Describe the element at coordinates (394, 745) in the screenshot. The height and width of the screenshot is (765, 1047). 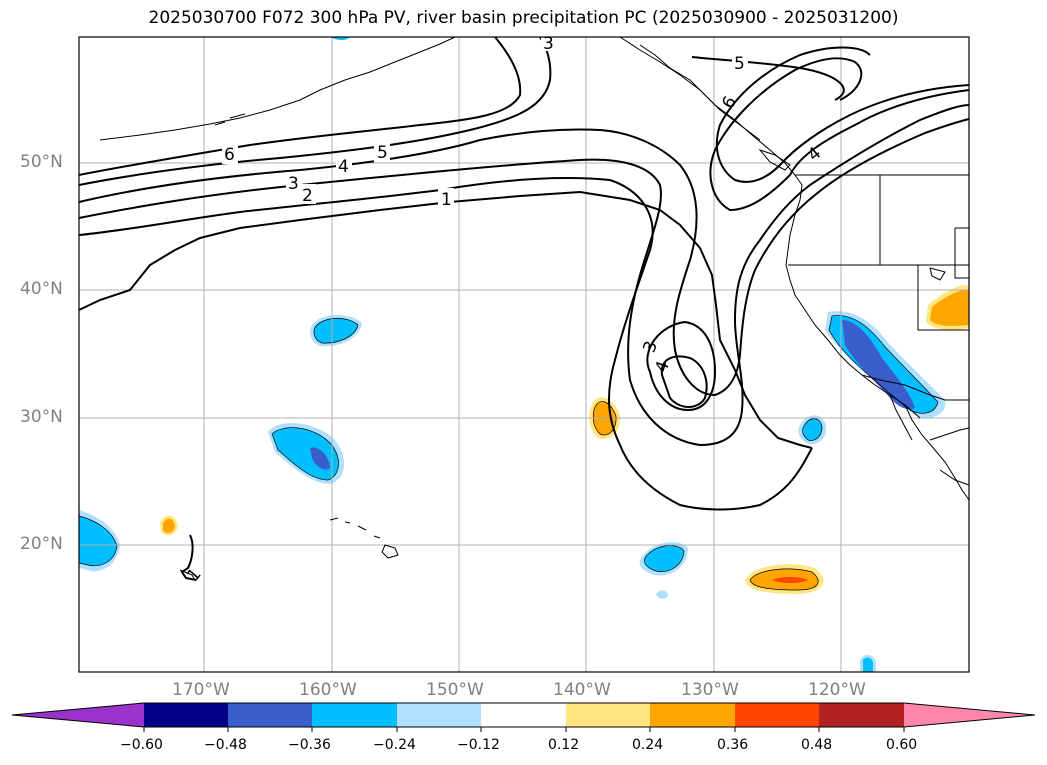
I see `colorbar-tick: −0.24` at that location.